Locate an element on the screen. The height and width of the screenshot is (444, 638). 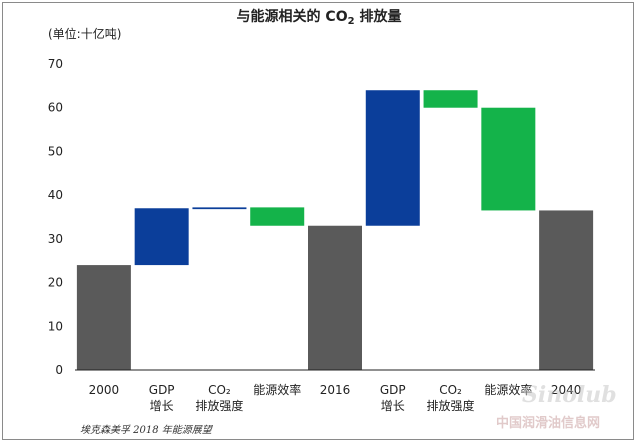
x-tick-label: 2040 is located at coordinates (566, 390).